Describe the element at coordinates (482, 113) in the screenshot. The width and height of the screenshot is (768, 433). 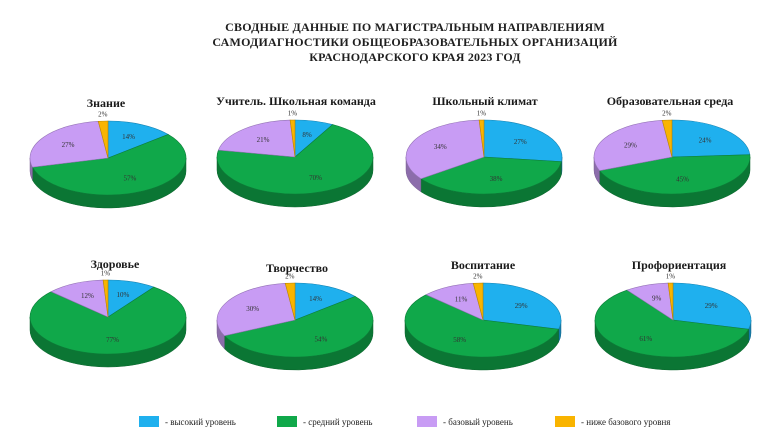
I see `pie-3-label-below-basic: 1%` at that location.